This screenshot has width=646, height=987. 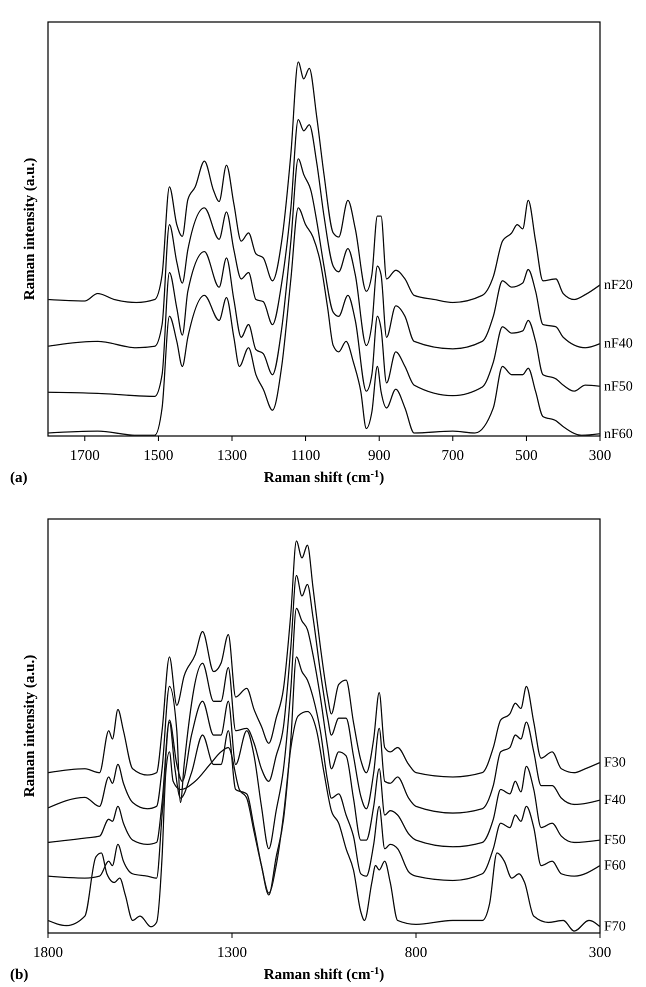 I want to click on series-label: nF40, so click(x=618, y=344).